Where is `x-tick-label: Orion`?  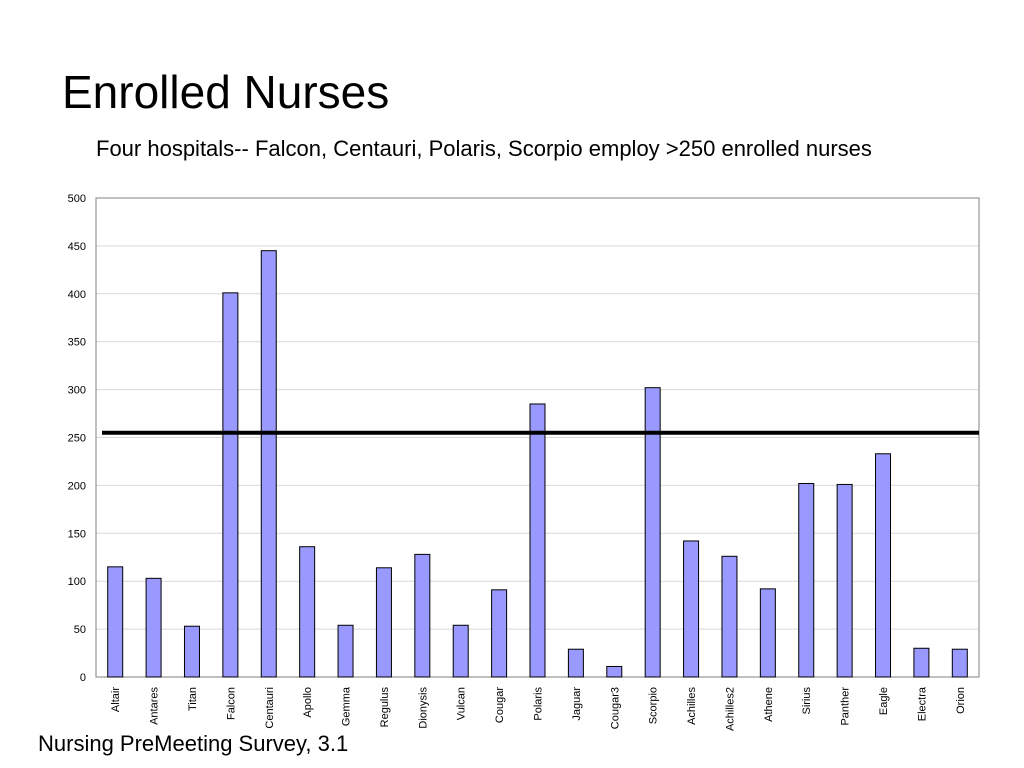 x-tick-label: Orion is located at coordinates (961, 700).